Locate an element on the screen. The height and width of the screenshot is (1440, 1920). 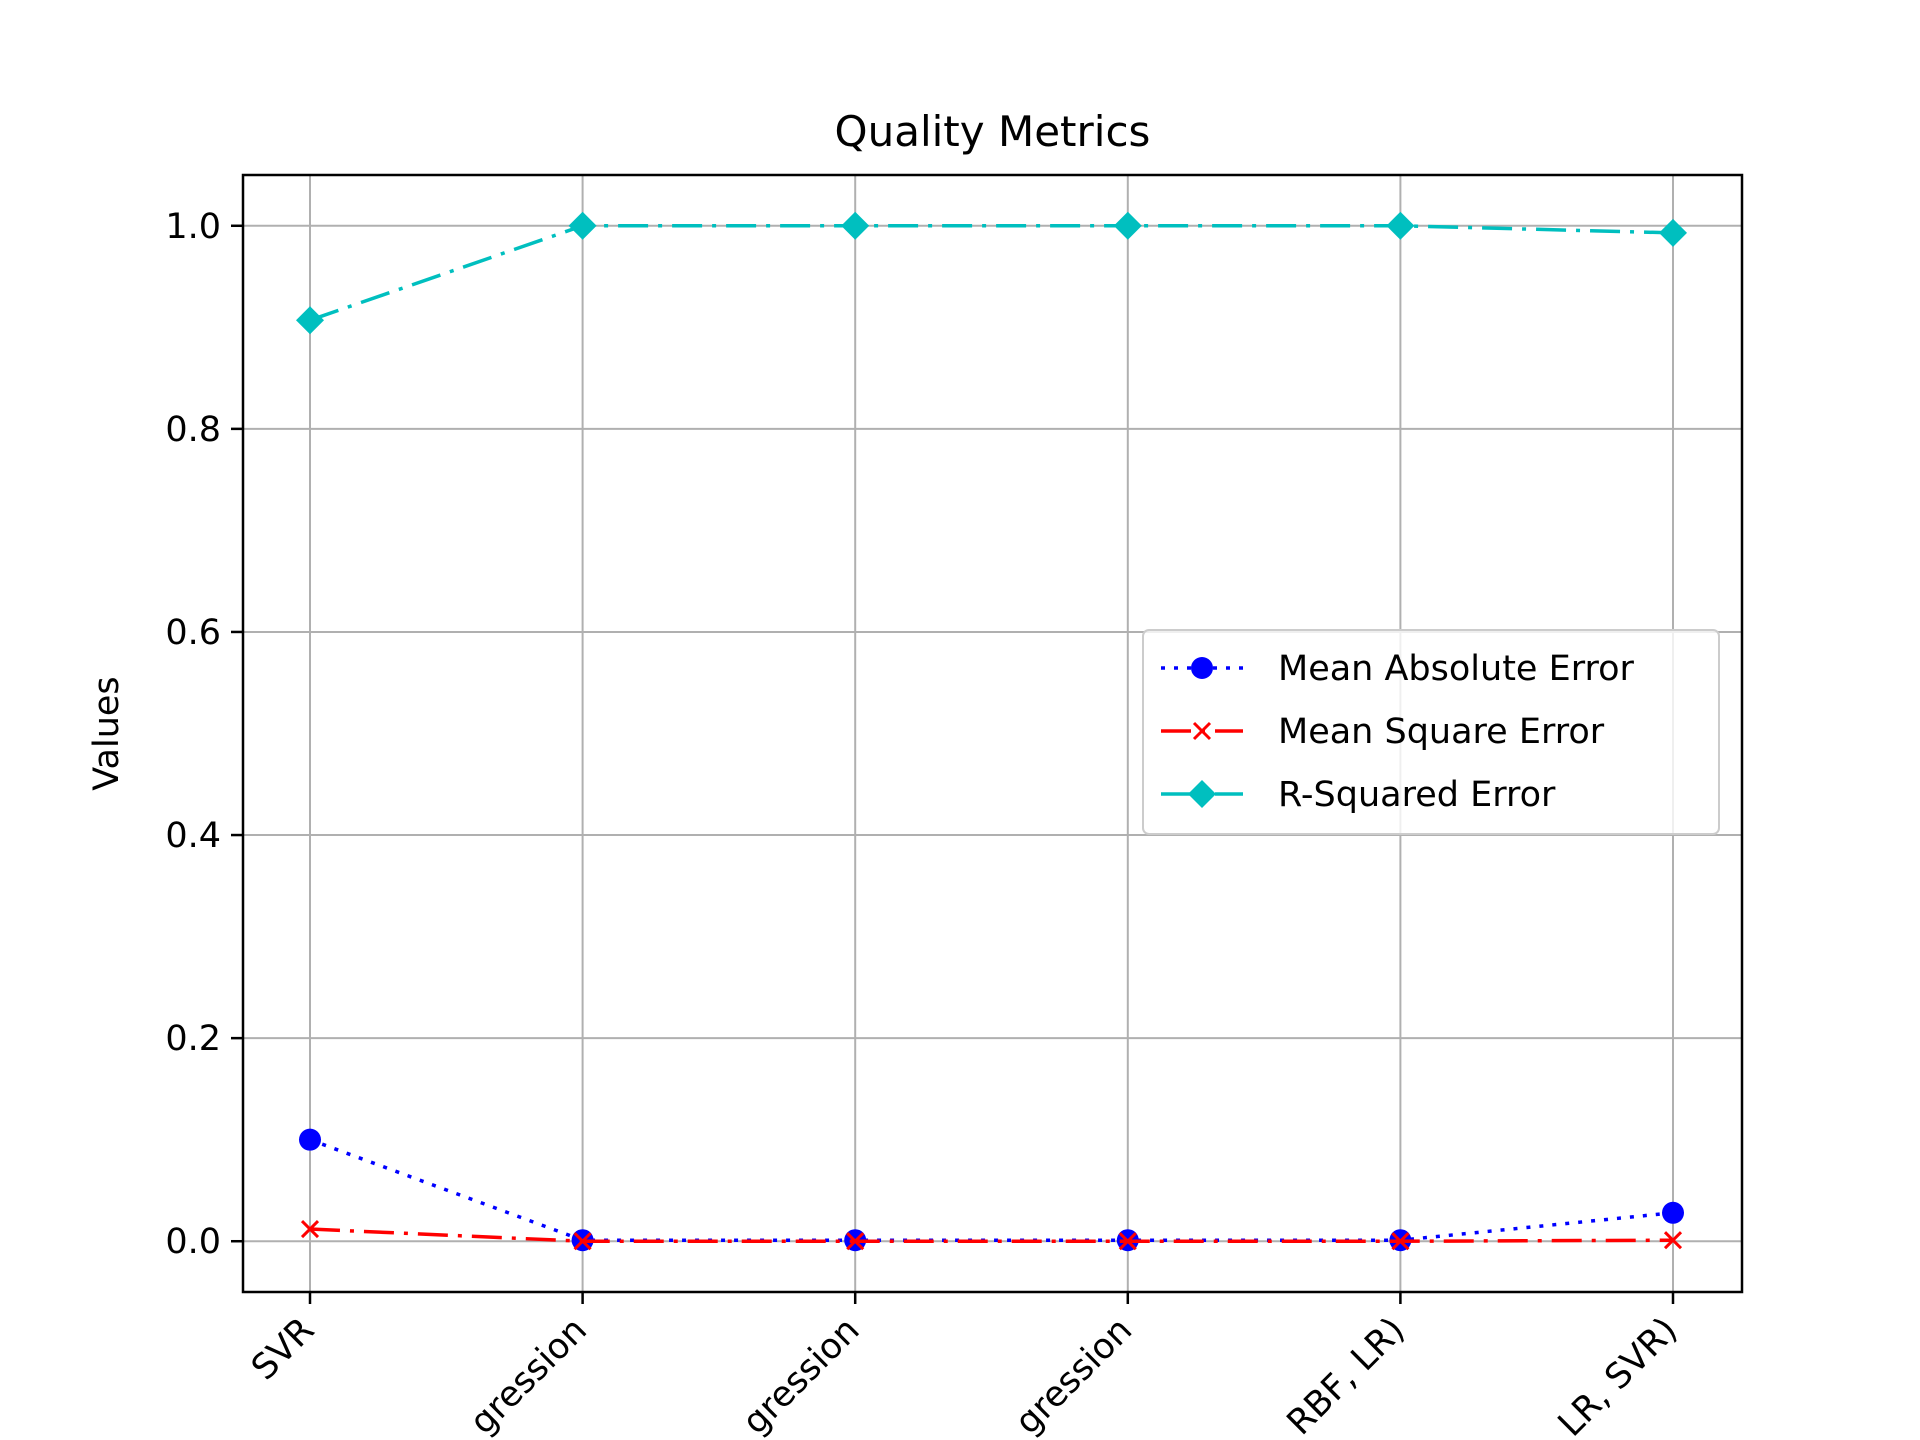
legend-entry: Mean Absolute Error is located at coordinates (1398, 669).